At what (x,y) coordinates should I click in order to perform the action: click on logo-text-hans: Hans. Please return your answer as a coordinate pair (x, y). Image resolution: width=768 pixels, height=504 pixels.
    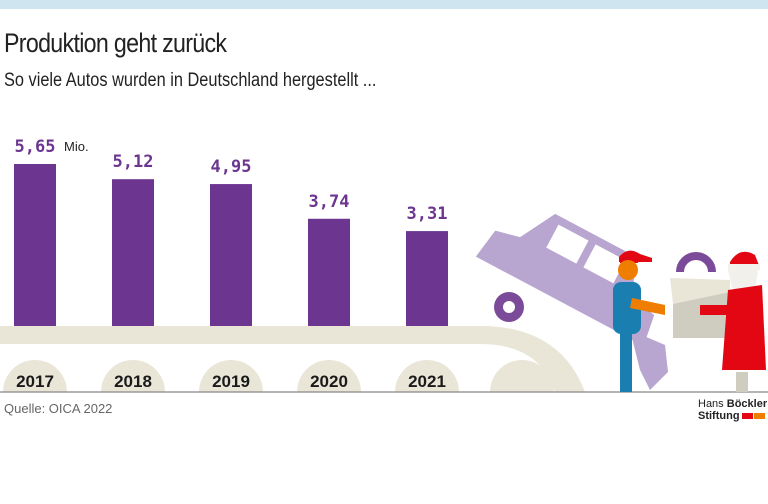
    Looking at the image, I should click on (711, 404).